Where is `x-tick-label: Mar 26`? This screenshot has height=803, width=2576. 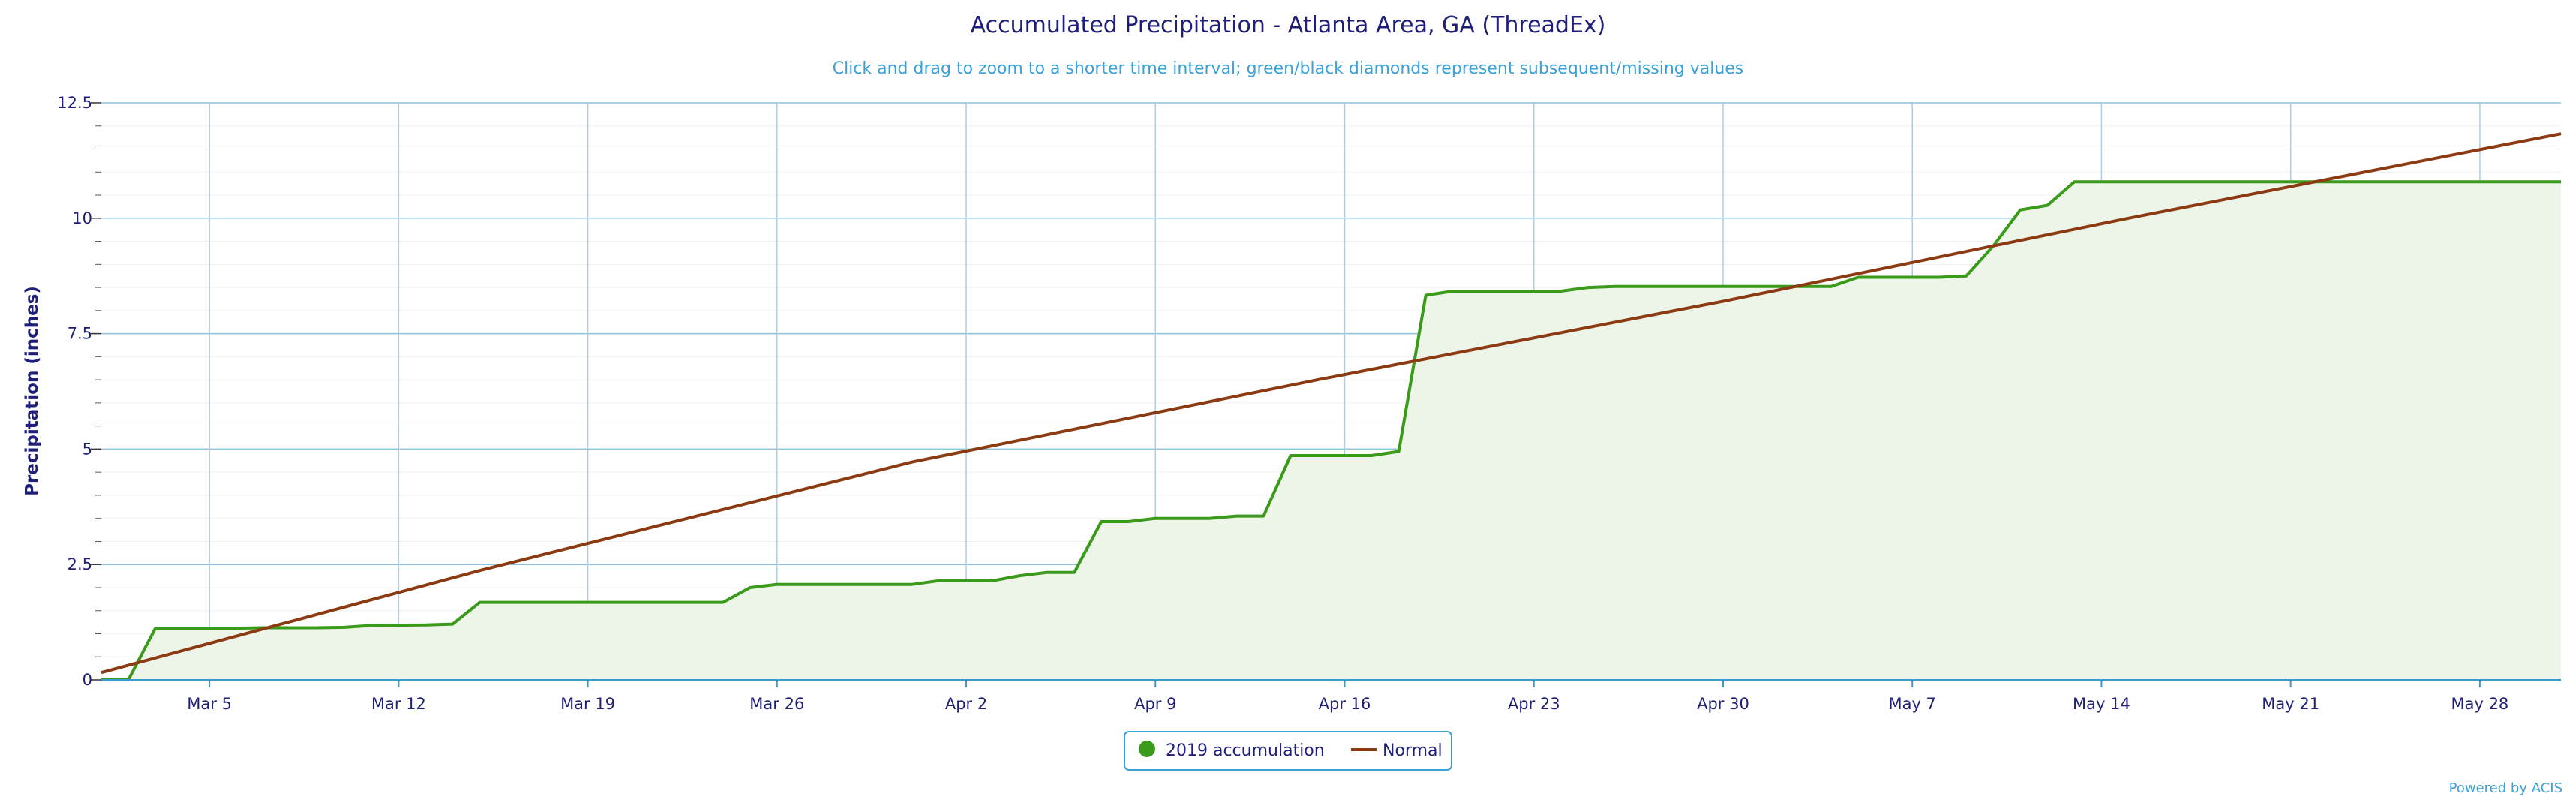
x-tick-label: Mar 26 is located at coordinates (776, 704).